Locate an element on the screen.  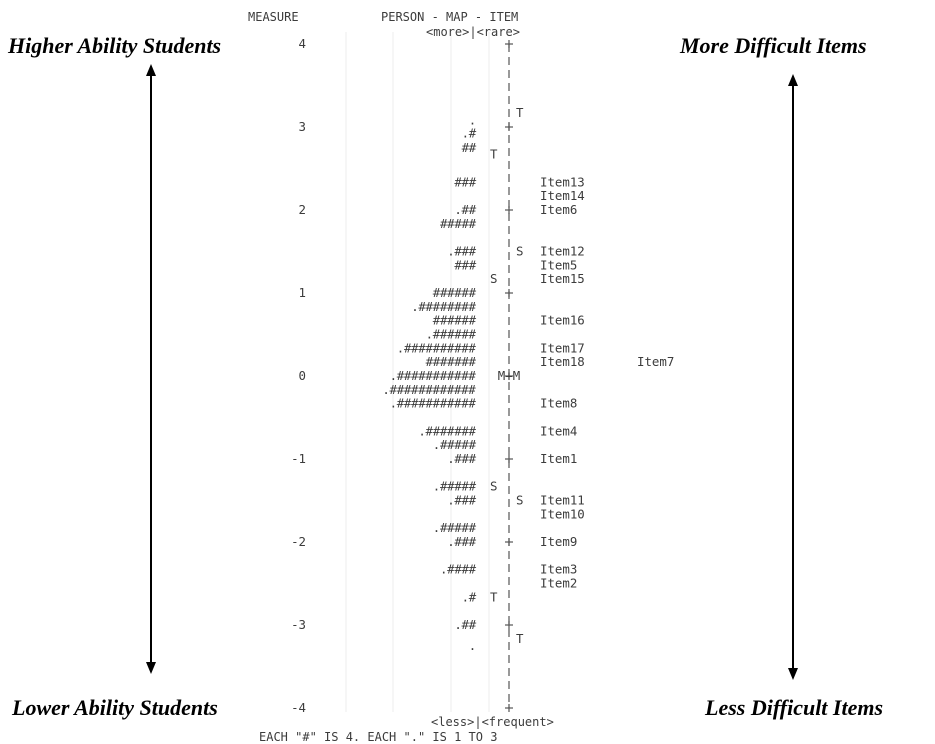
person-row: .############ is located at coordinates (429, 389).